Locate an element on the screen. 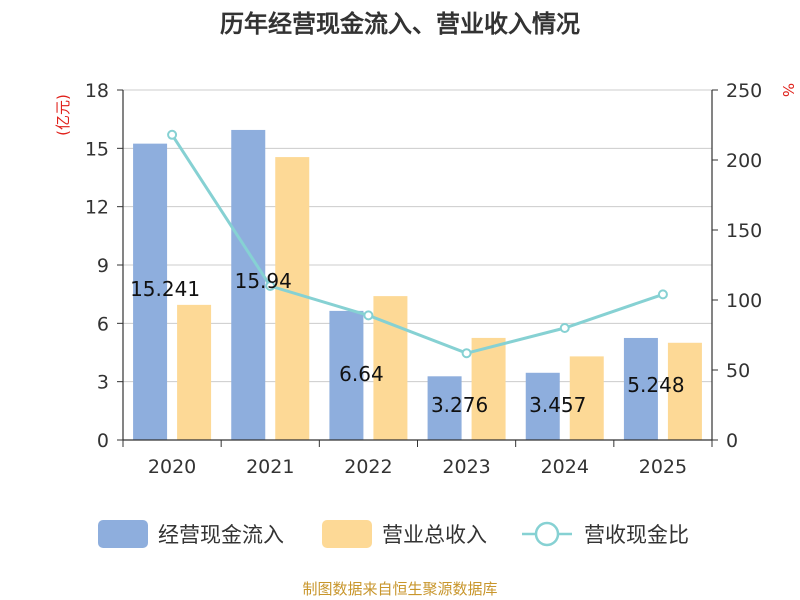  legend-label: 营业总收入 is located at coordinates (434, 535).